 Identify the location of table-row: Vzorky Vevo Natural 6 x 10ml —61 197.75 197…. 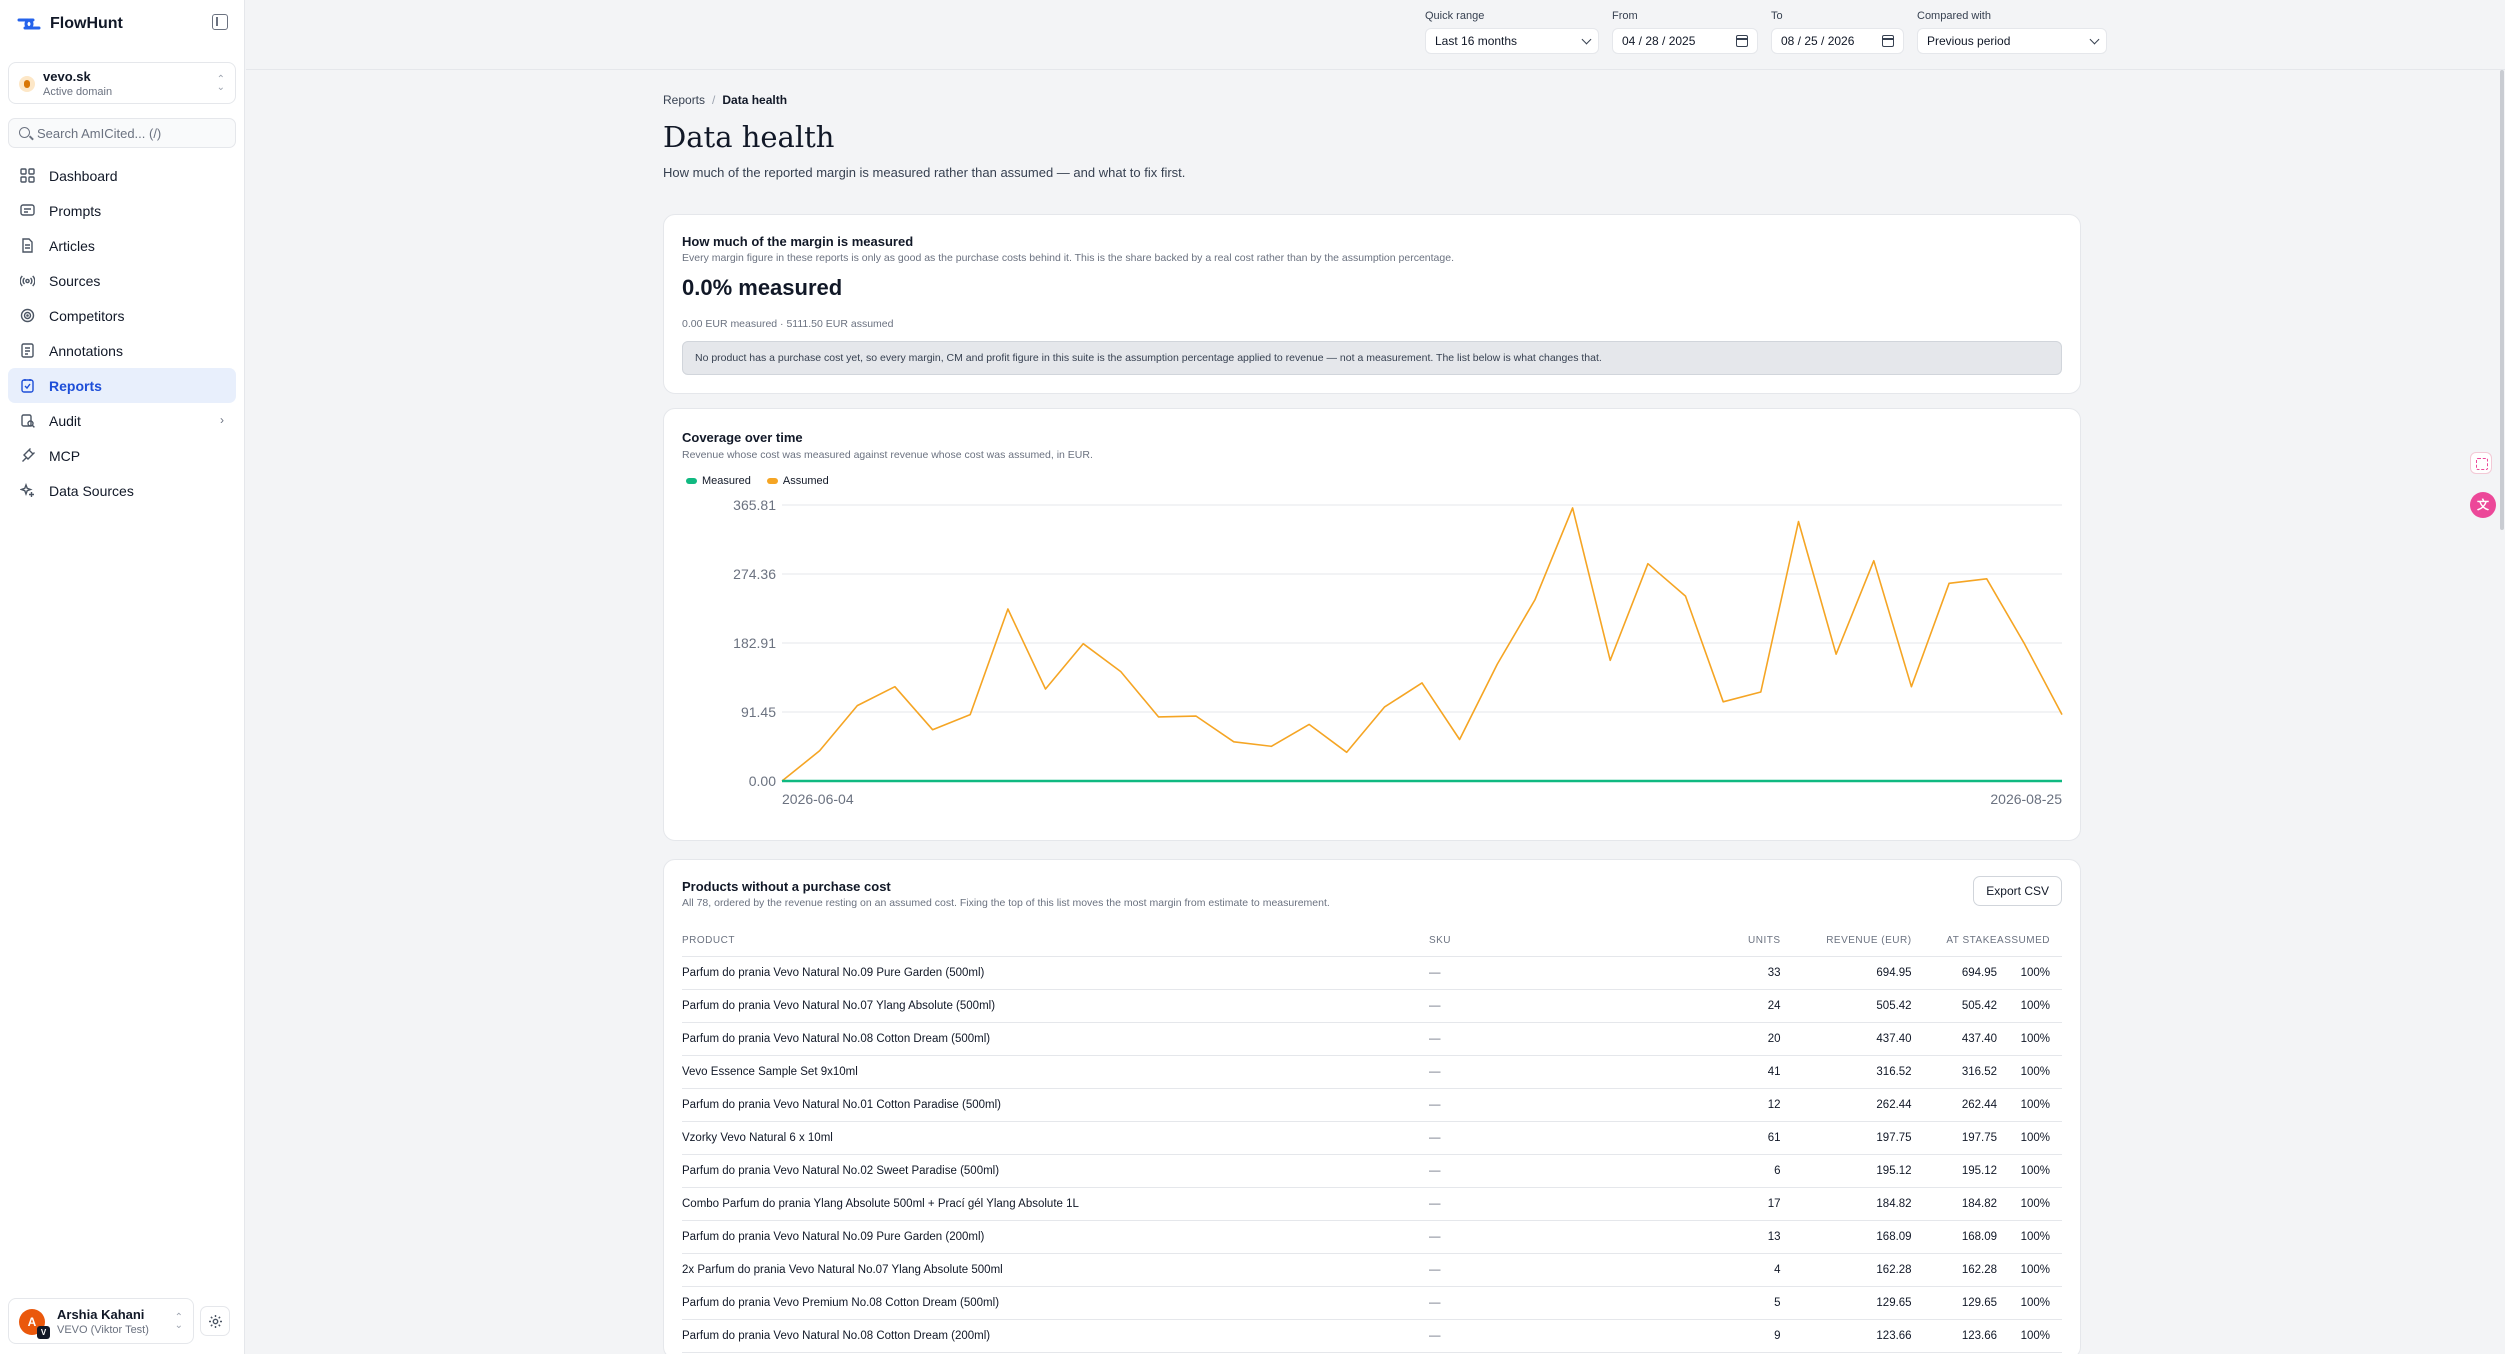
(1372, 1138).